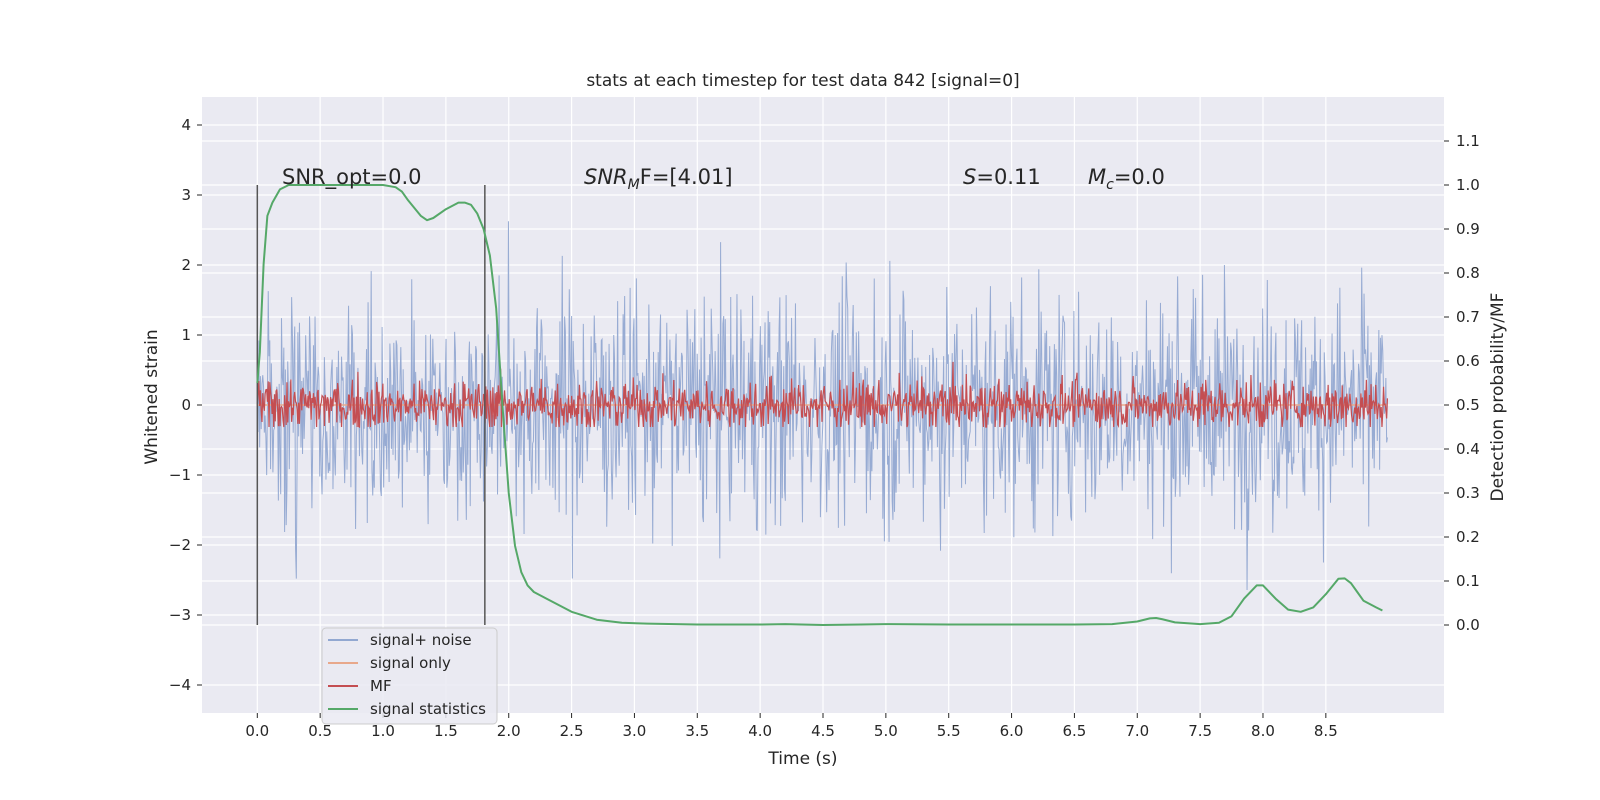 This screenshot has height=800, width=1600. I want to click on y-tick-label: 1, so click(186, 335).